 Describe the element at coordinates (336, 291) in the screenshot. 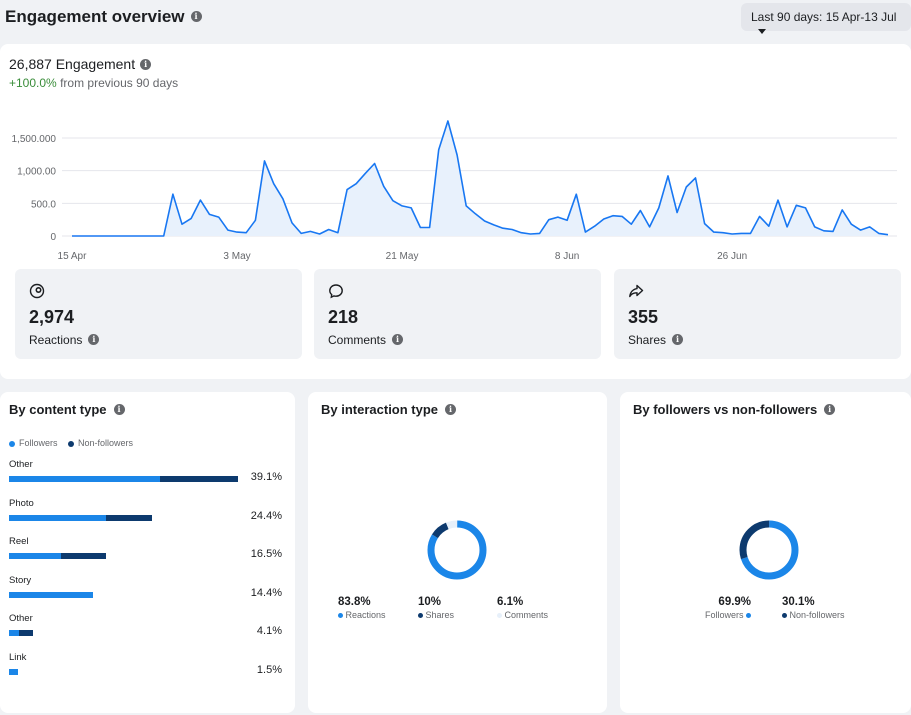

I see `comments-icon` at that location.